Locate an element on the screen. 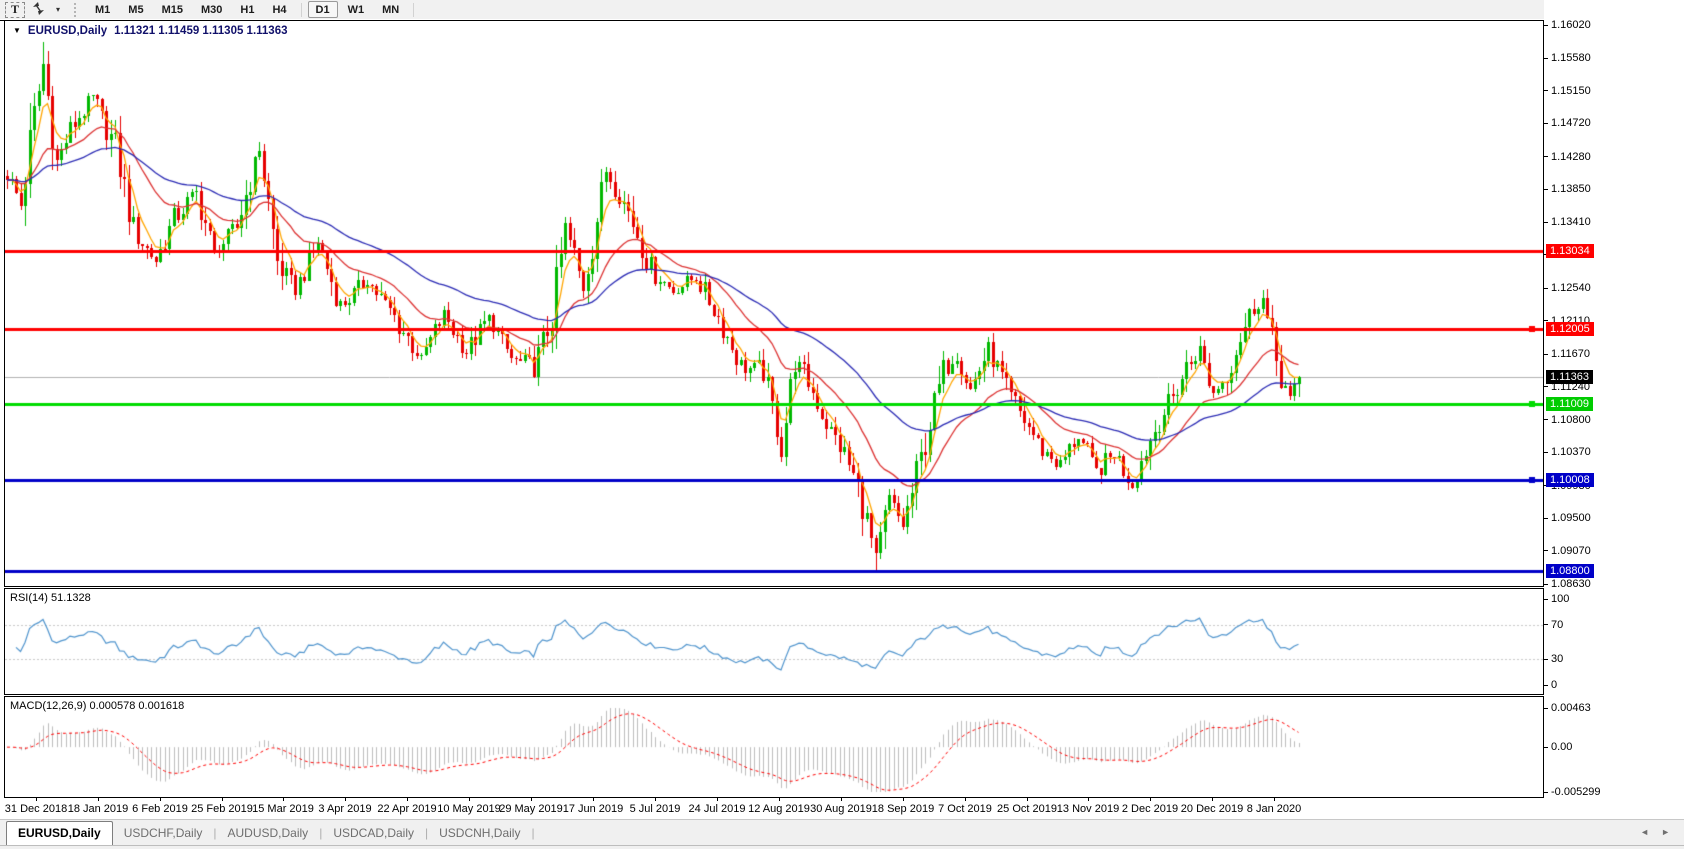 This screenshot has width=1684, height=849. price-tick-label: 1.14280 is located at coordinates (1567, 157).